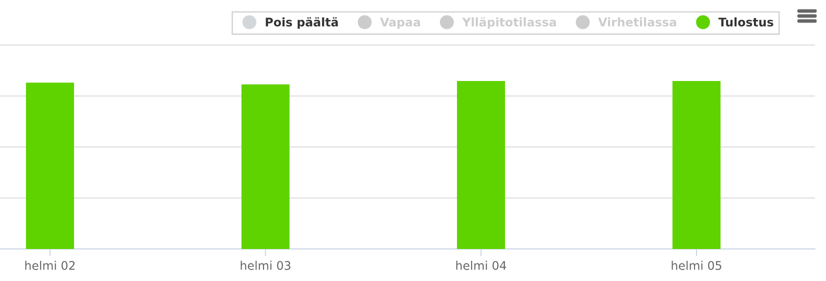 The height and width of the screenshot is (281, 826). I want to click on legend-label: Tulostus, so click(746, 22).